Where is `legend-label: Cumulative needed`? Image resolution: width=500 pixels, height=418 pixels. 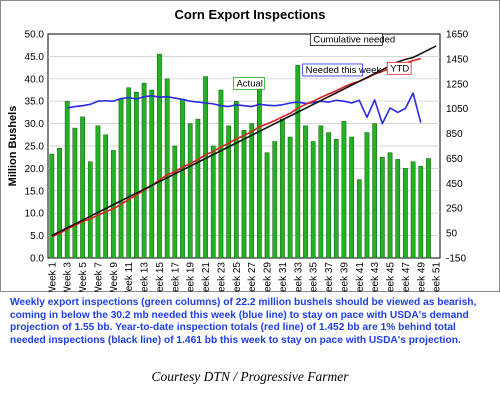 legend-label: Cumulative needed is located at coordinates (354, 39).